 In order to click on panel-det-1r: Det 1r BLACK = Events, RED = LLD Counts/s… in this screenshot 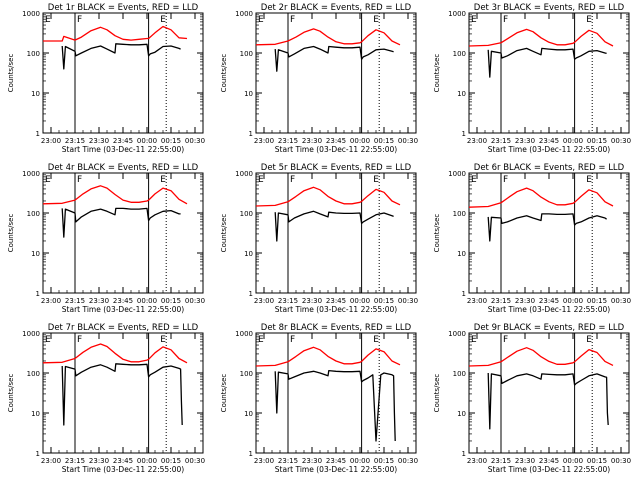, I will do `click(106, 78)`.